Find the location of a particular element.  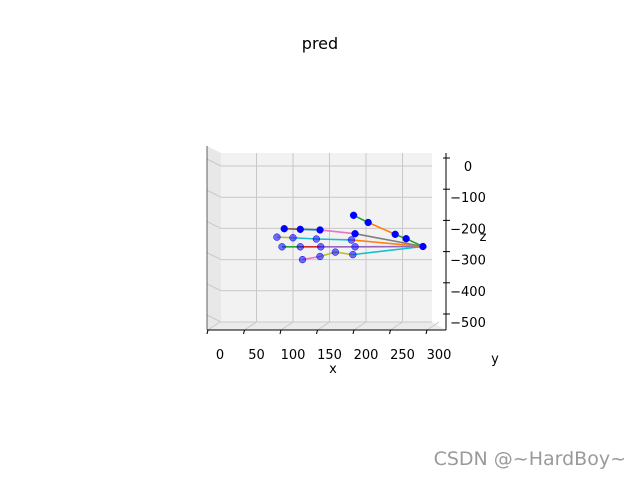

x-tick-label: 0 is located at coordinates (220, 355).